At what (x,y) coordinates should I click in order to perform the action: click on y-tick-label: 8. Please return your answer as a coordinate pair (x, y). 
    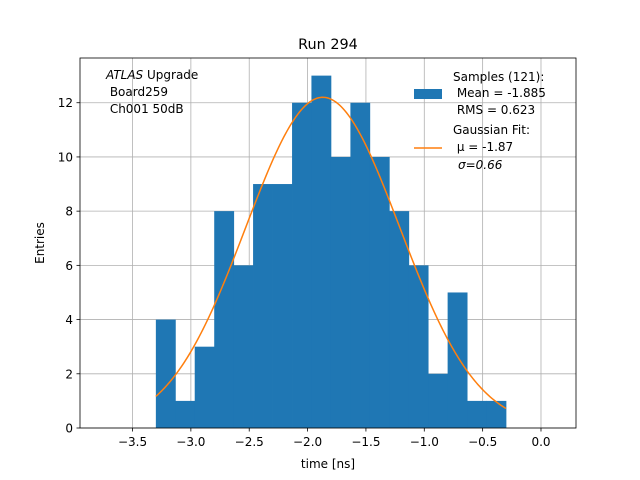
    Looking at the image, I should click on (69, 212).